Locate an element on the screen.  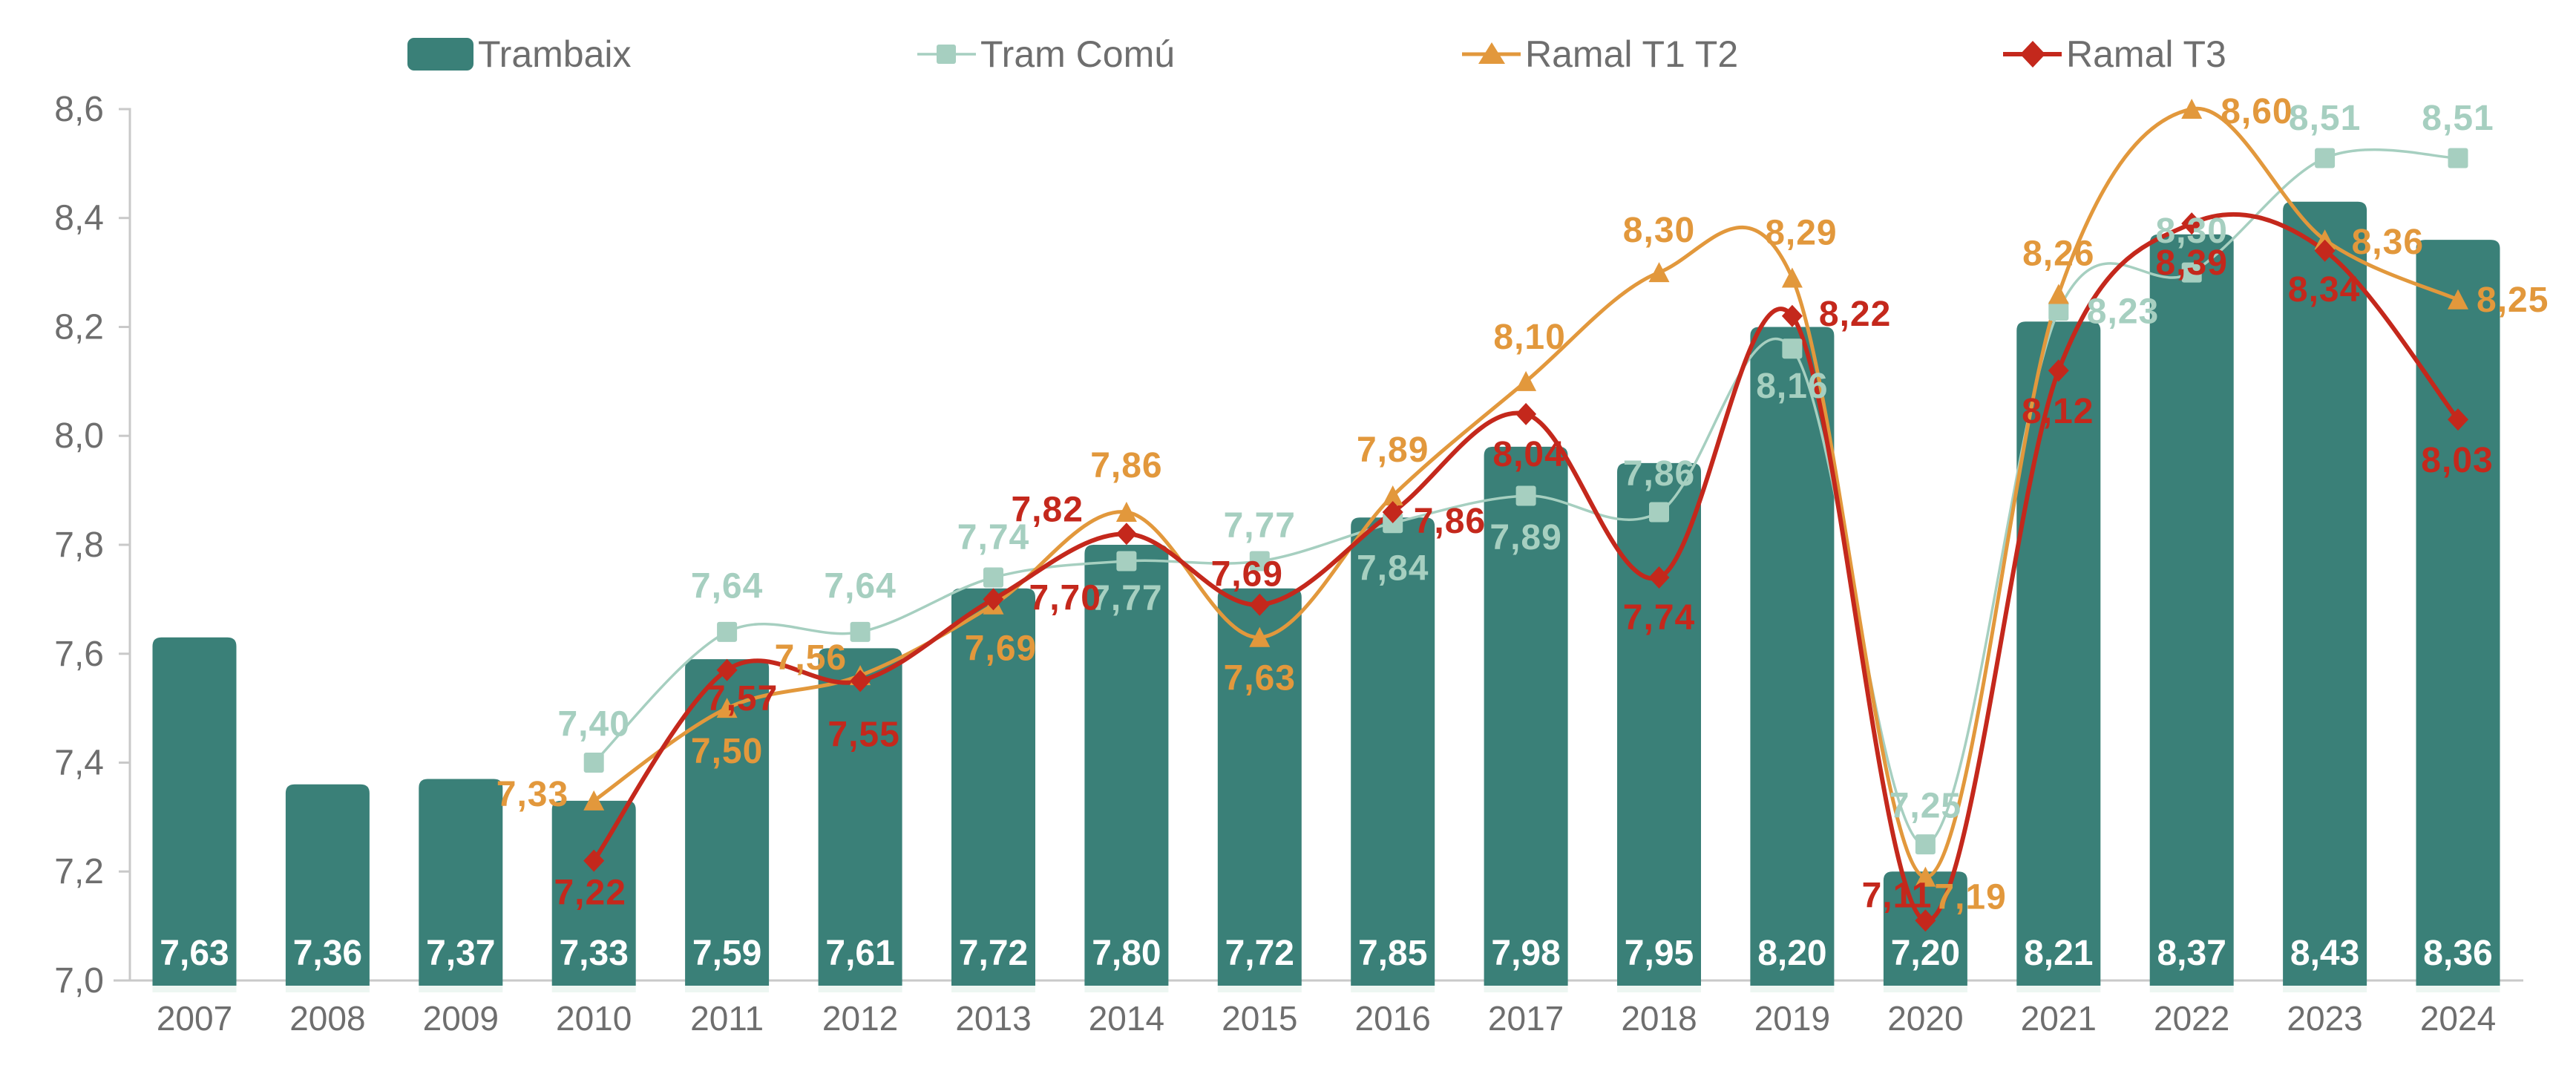
svg-text: 8,25 is located at coordinates (2513, 300).